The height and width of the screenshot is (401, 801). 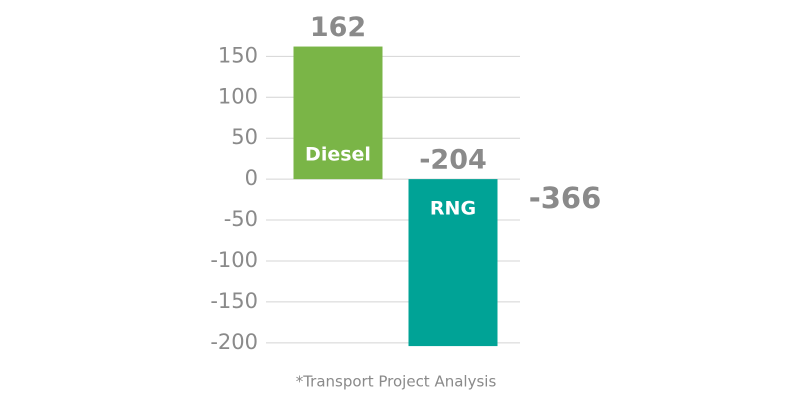 I want to click on y-tick-label: 50, so click(x=244, y=137).